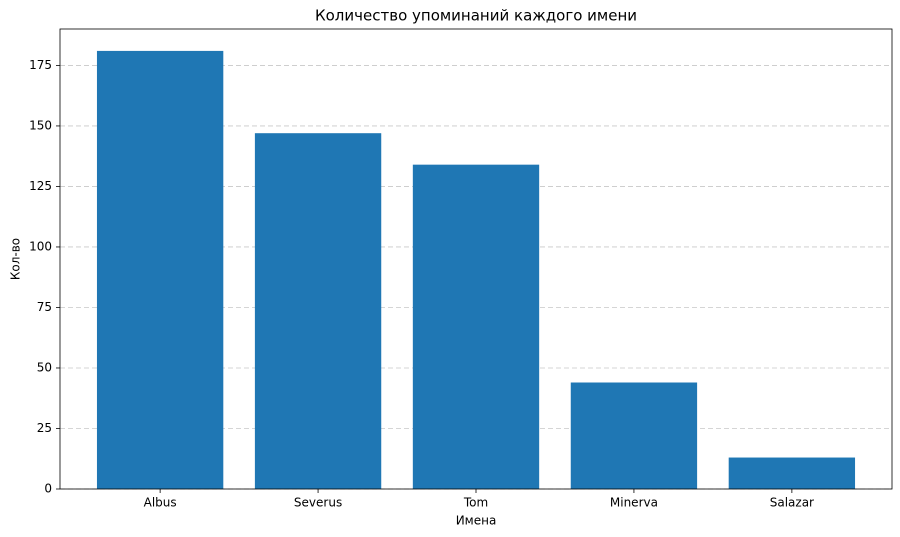 This screenshot has height=537, width=900. What do you see at coordinates (44, 307) in the screenshot?
I see `y-tick-label: 75` at bounding box center [44, 307].